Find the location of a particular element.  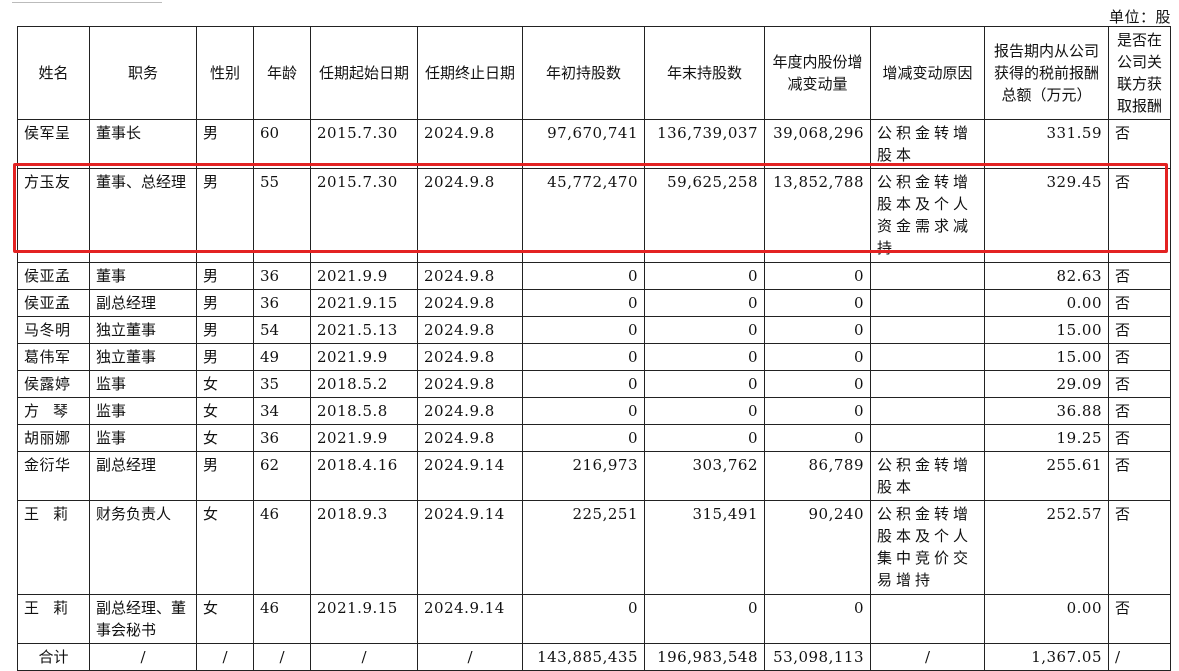

cell-pretax-pay: 29.09 is located at coordinates (1046, 384).